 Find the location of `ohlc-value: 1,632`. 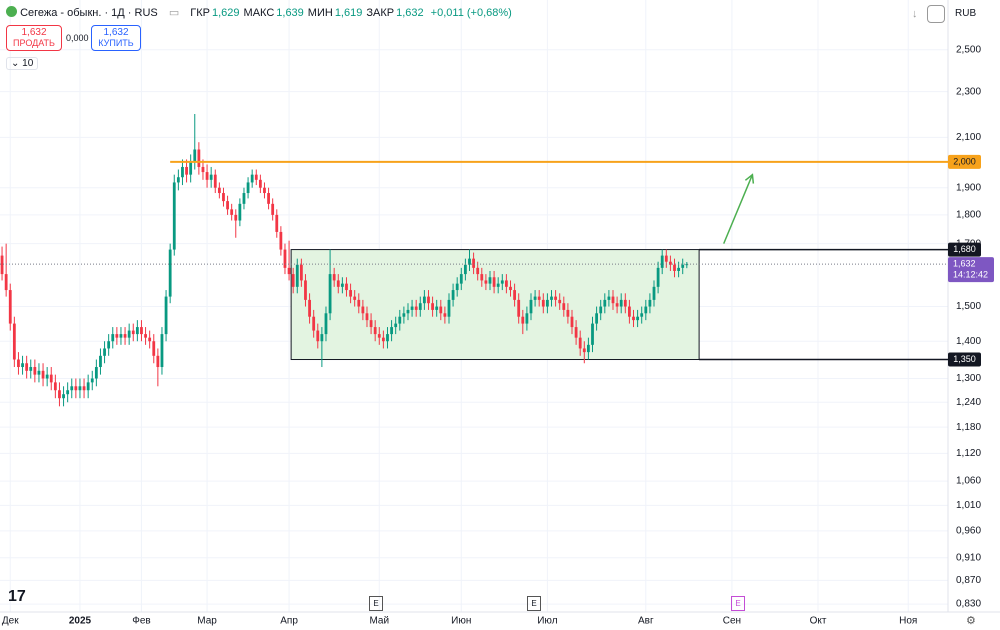

ohlc-value: 1,632 is located at coordinates (410, 13).